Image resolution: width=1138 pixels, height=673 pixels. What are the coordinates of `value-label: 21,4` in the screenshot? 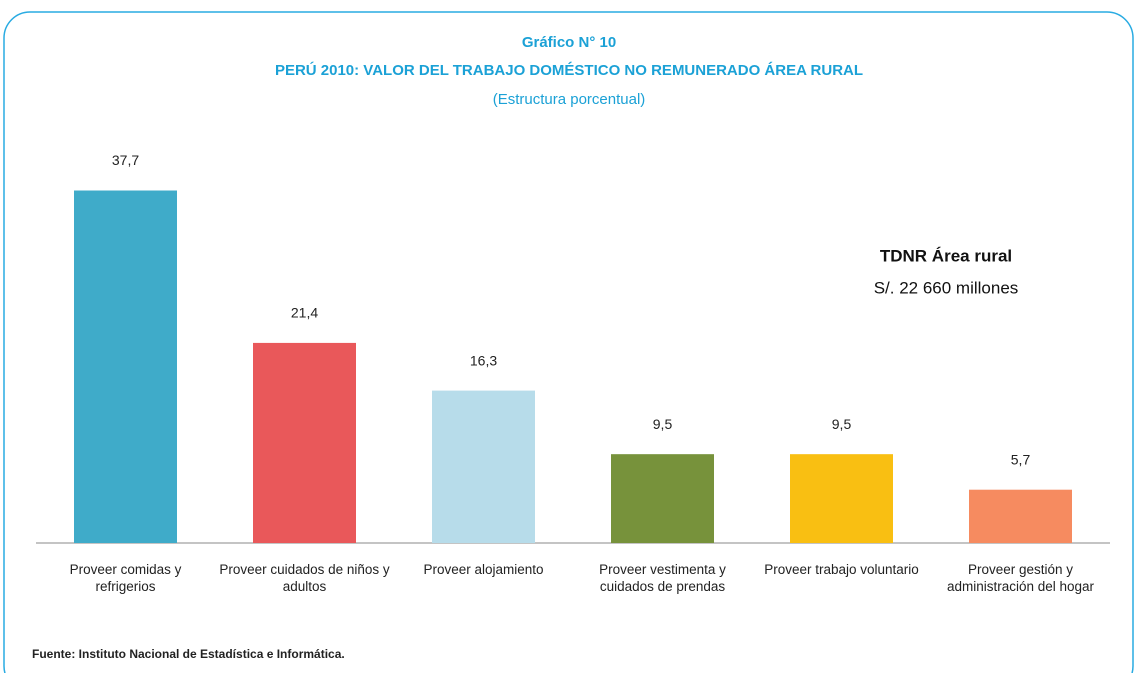 It's located at (304, 313).